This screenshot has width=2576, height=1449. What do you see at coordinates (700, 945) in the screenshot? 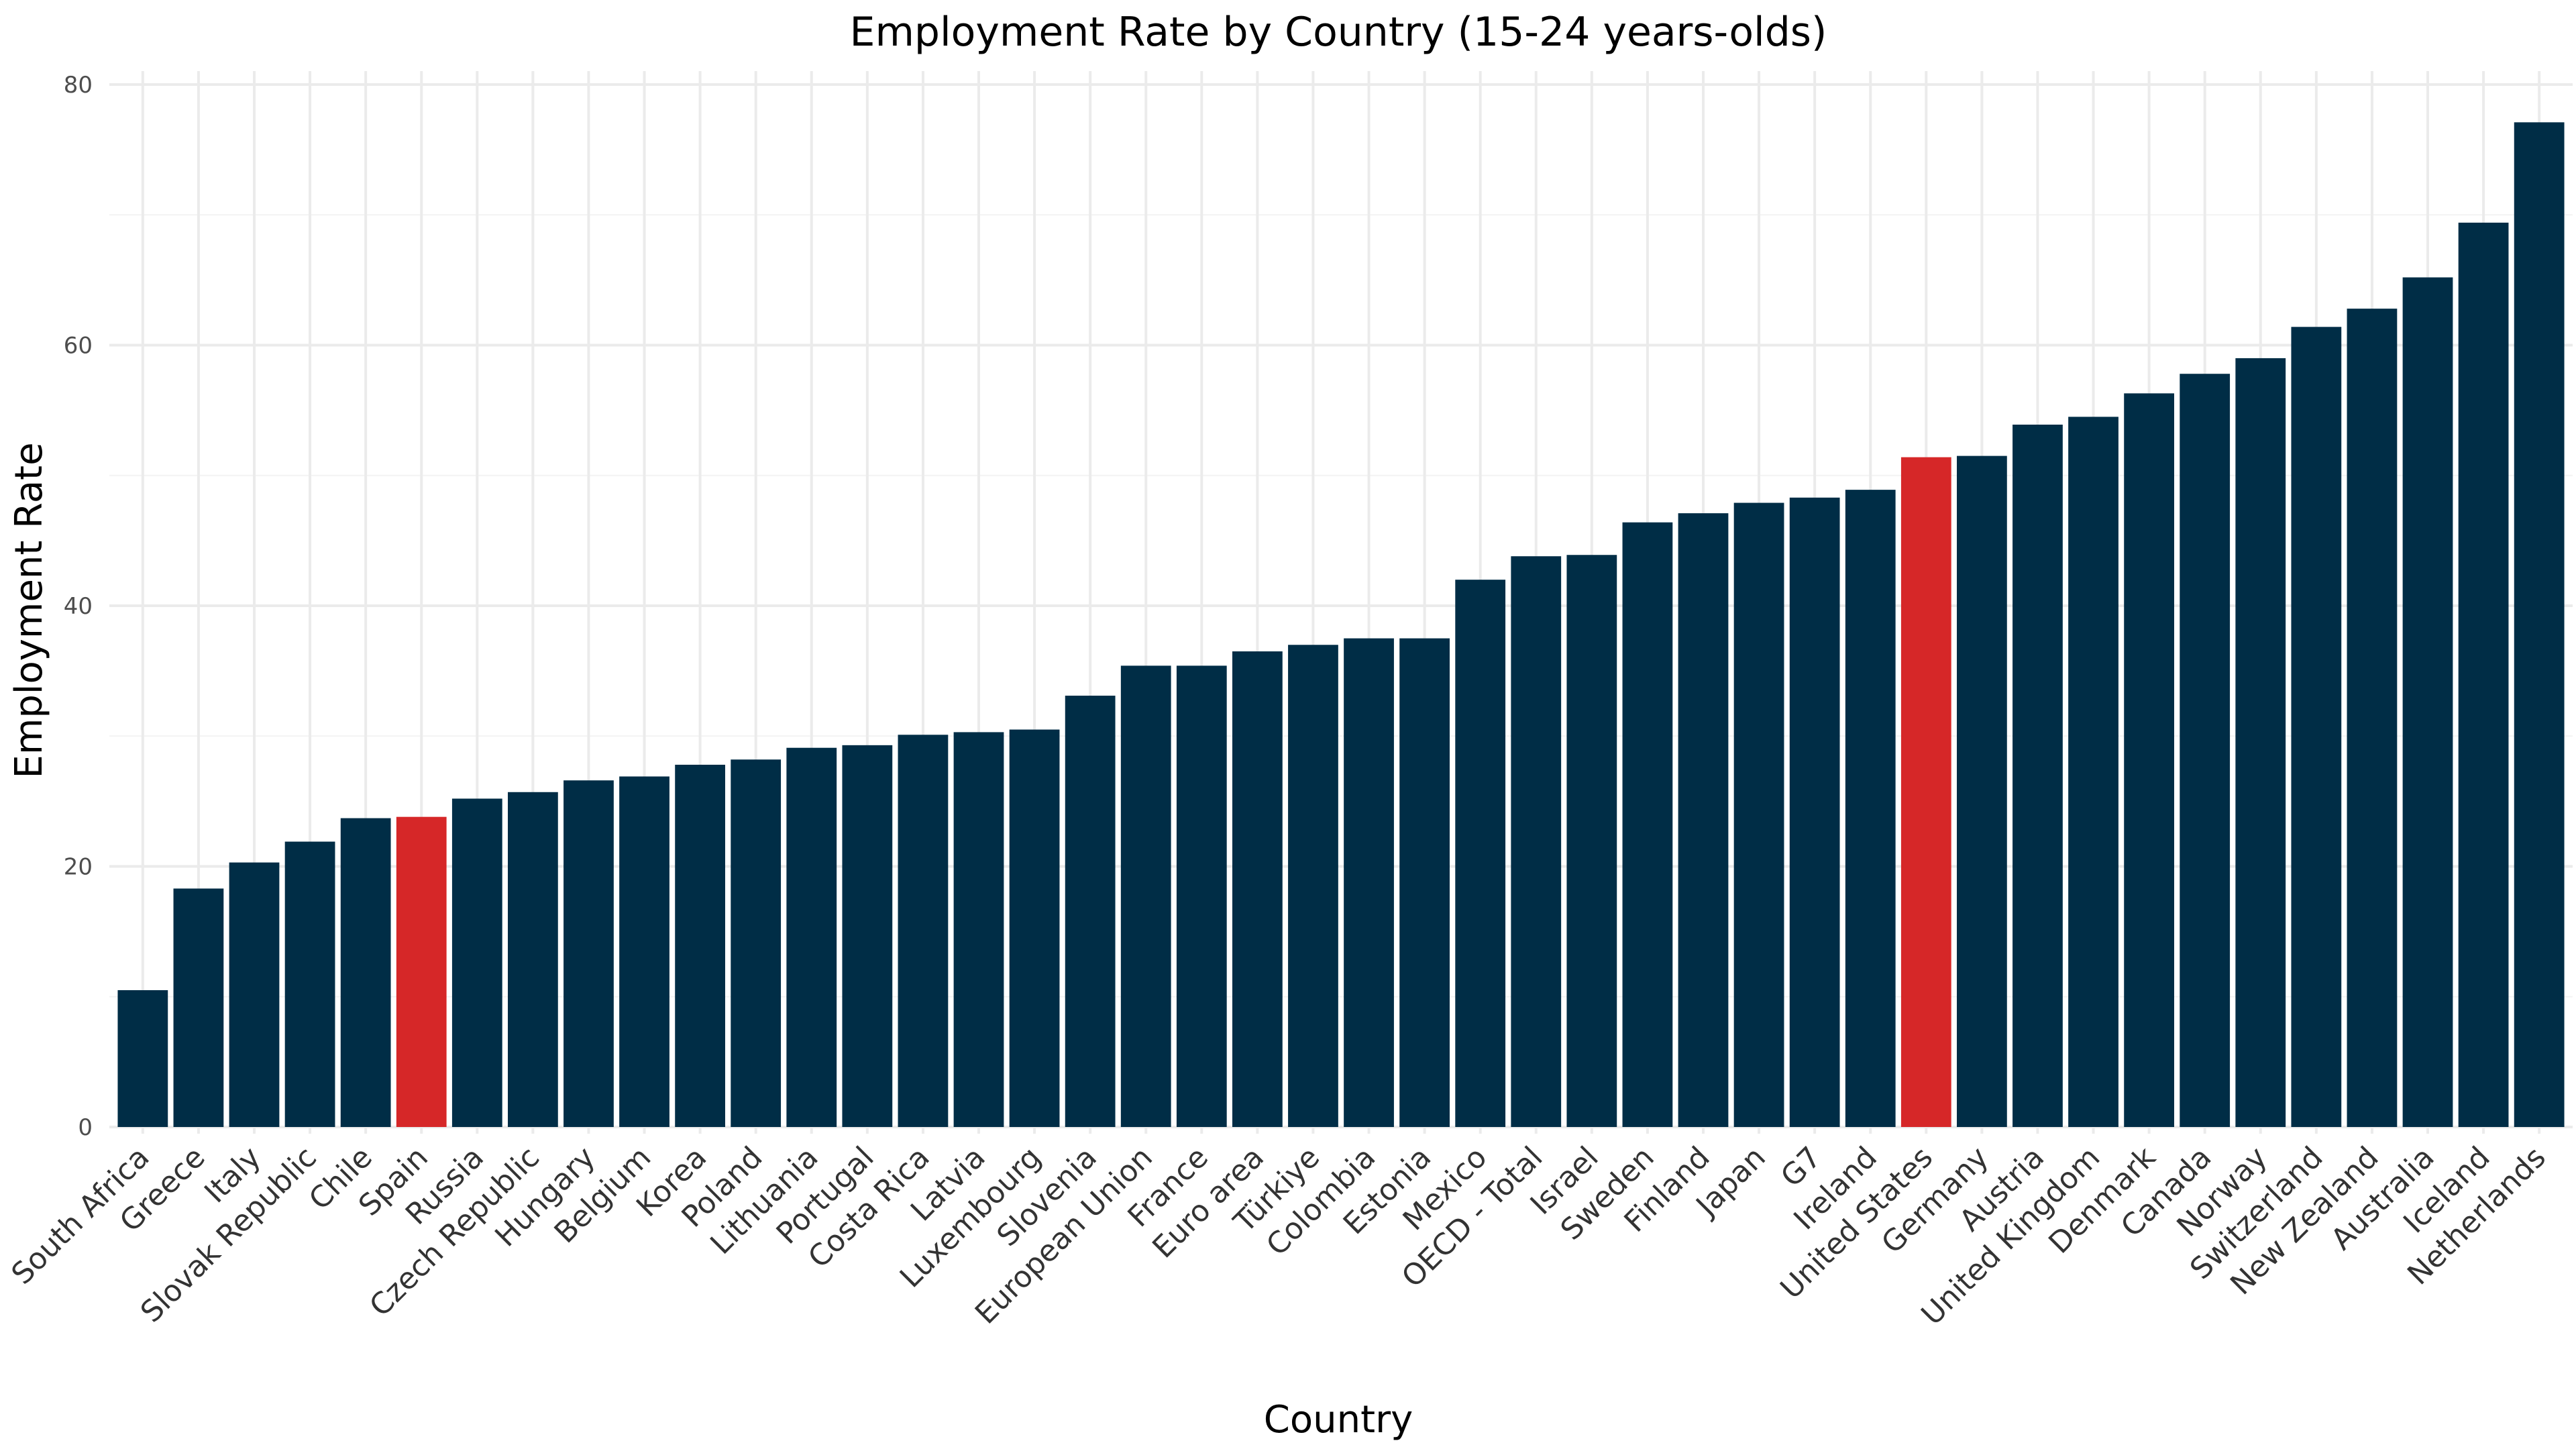
I see `bar-korea` at bounding box center [700, 945].